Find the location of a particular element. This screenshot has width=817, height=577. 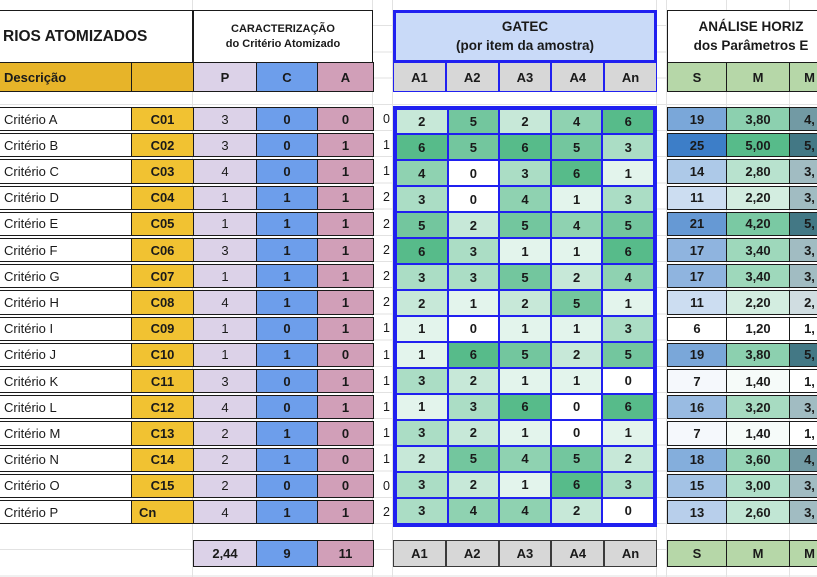

s-sum-cell: 17 is located at coordinates (697, 250).